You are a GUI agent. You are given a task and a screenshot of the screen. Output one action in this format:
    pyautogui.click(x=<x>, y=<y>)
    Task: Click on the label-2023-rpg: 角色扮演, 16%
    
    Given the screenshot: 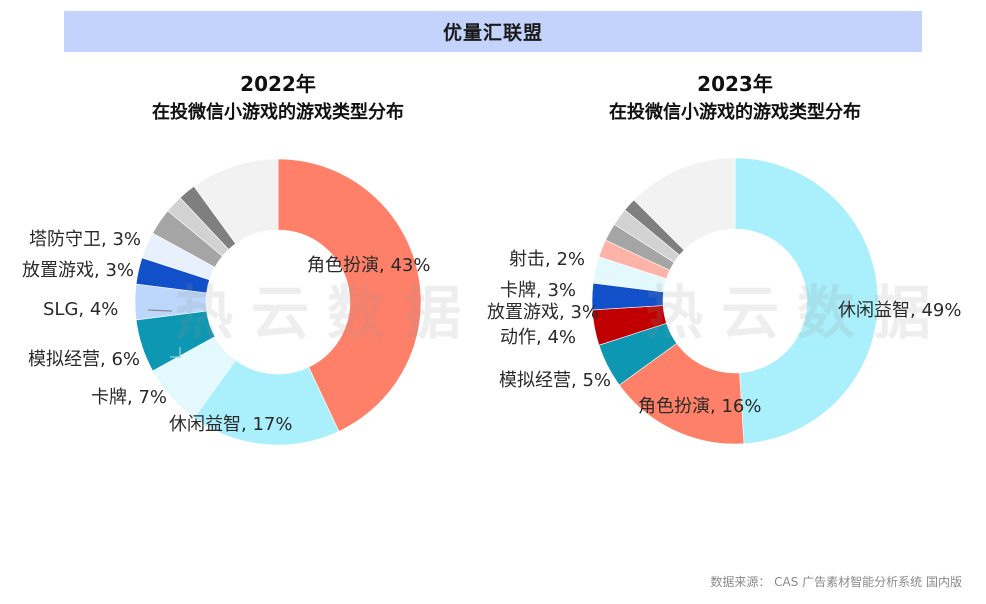 What is the action you would take?
    pyautogui.click(x=700, y=406)
    